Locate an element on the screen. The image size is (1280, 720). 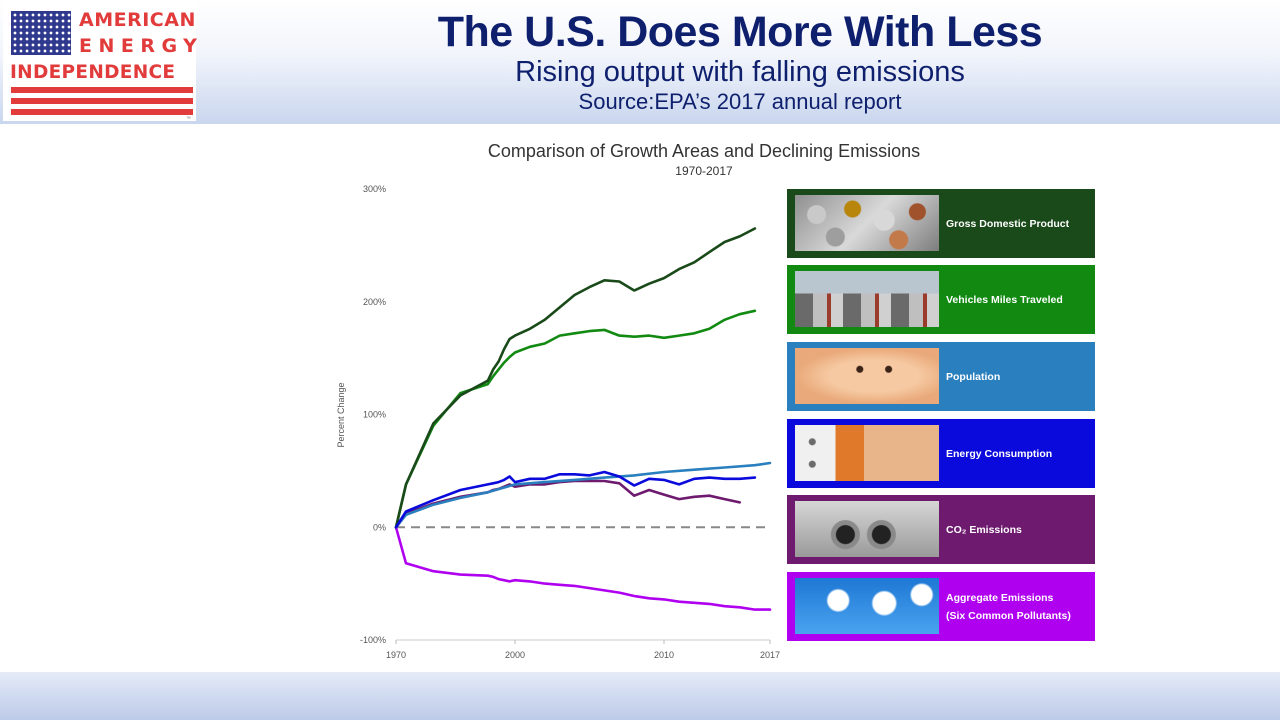
series-line-energy is located at coordinates (575, 499).